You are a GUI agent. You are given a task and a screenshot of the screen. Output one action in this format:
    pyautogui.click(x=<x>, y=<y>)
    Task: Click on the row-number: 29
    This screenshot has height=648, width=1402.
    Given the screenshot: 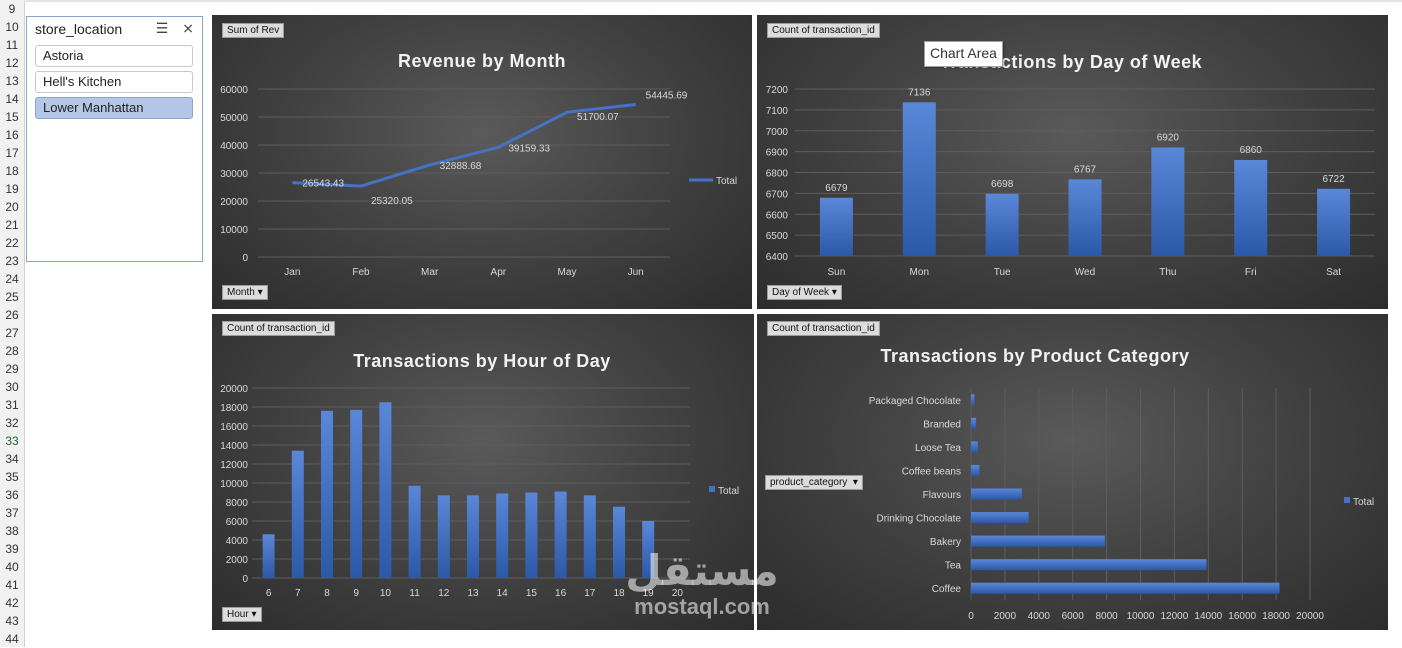 What is the action you would take?
    pyautogui.click(x=12, y=369)
    